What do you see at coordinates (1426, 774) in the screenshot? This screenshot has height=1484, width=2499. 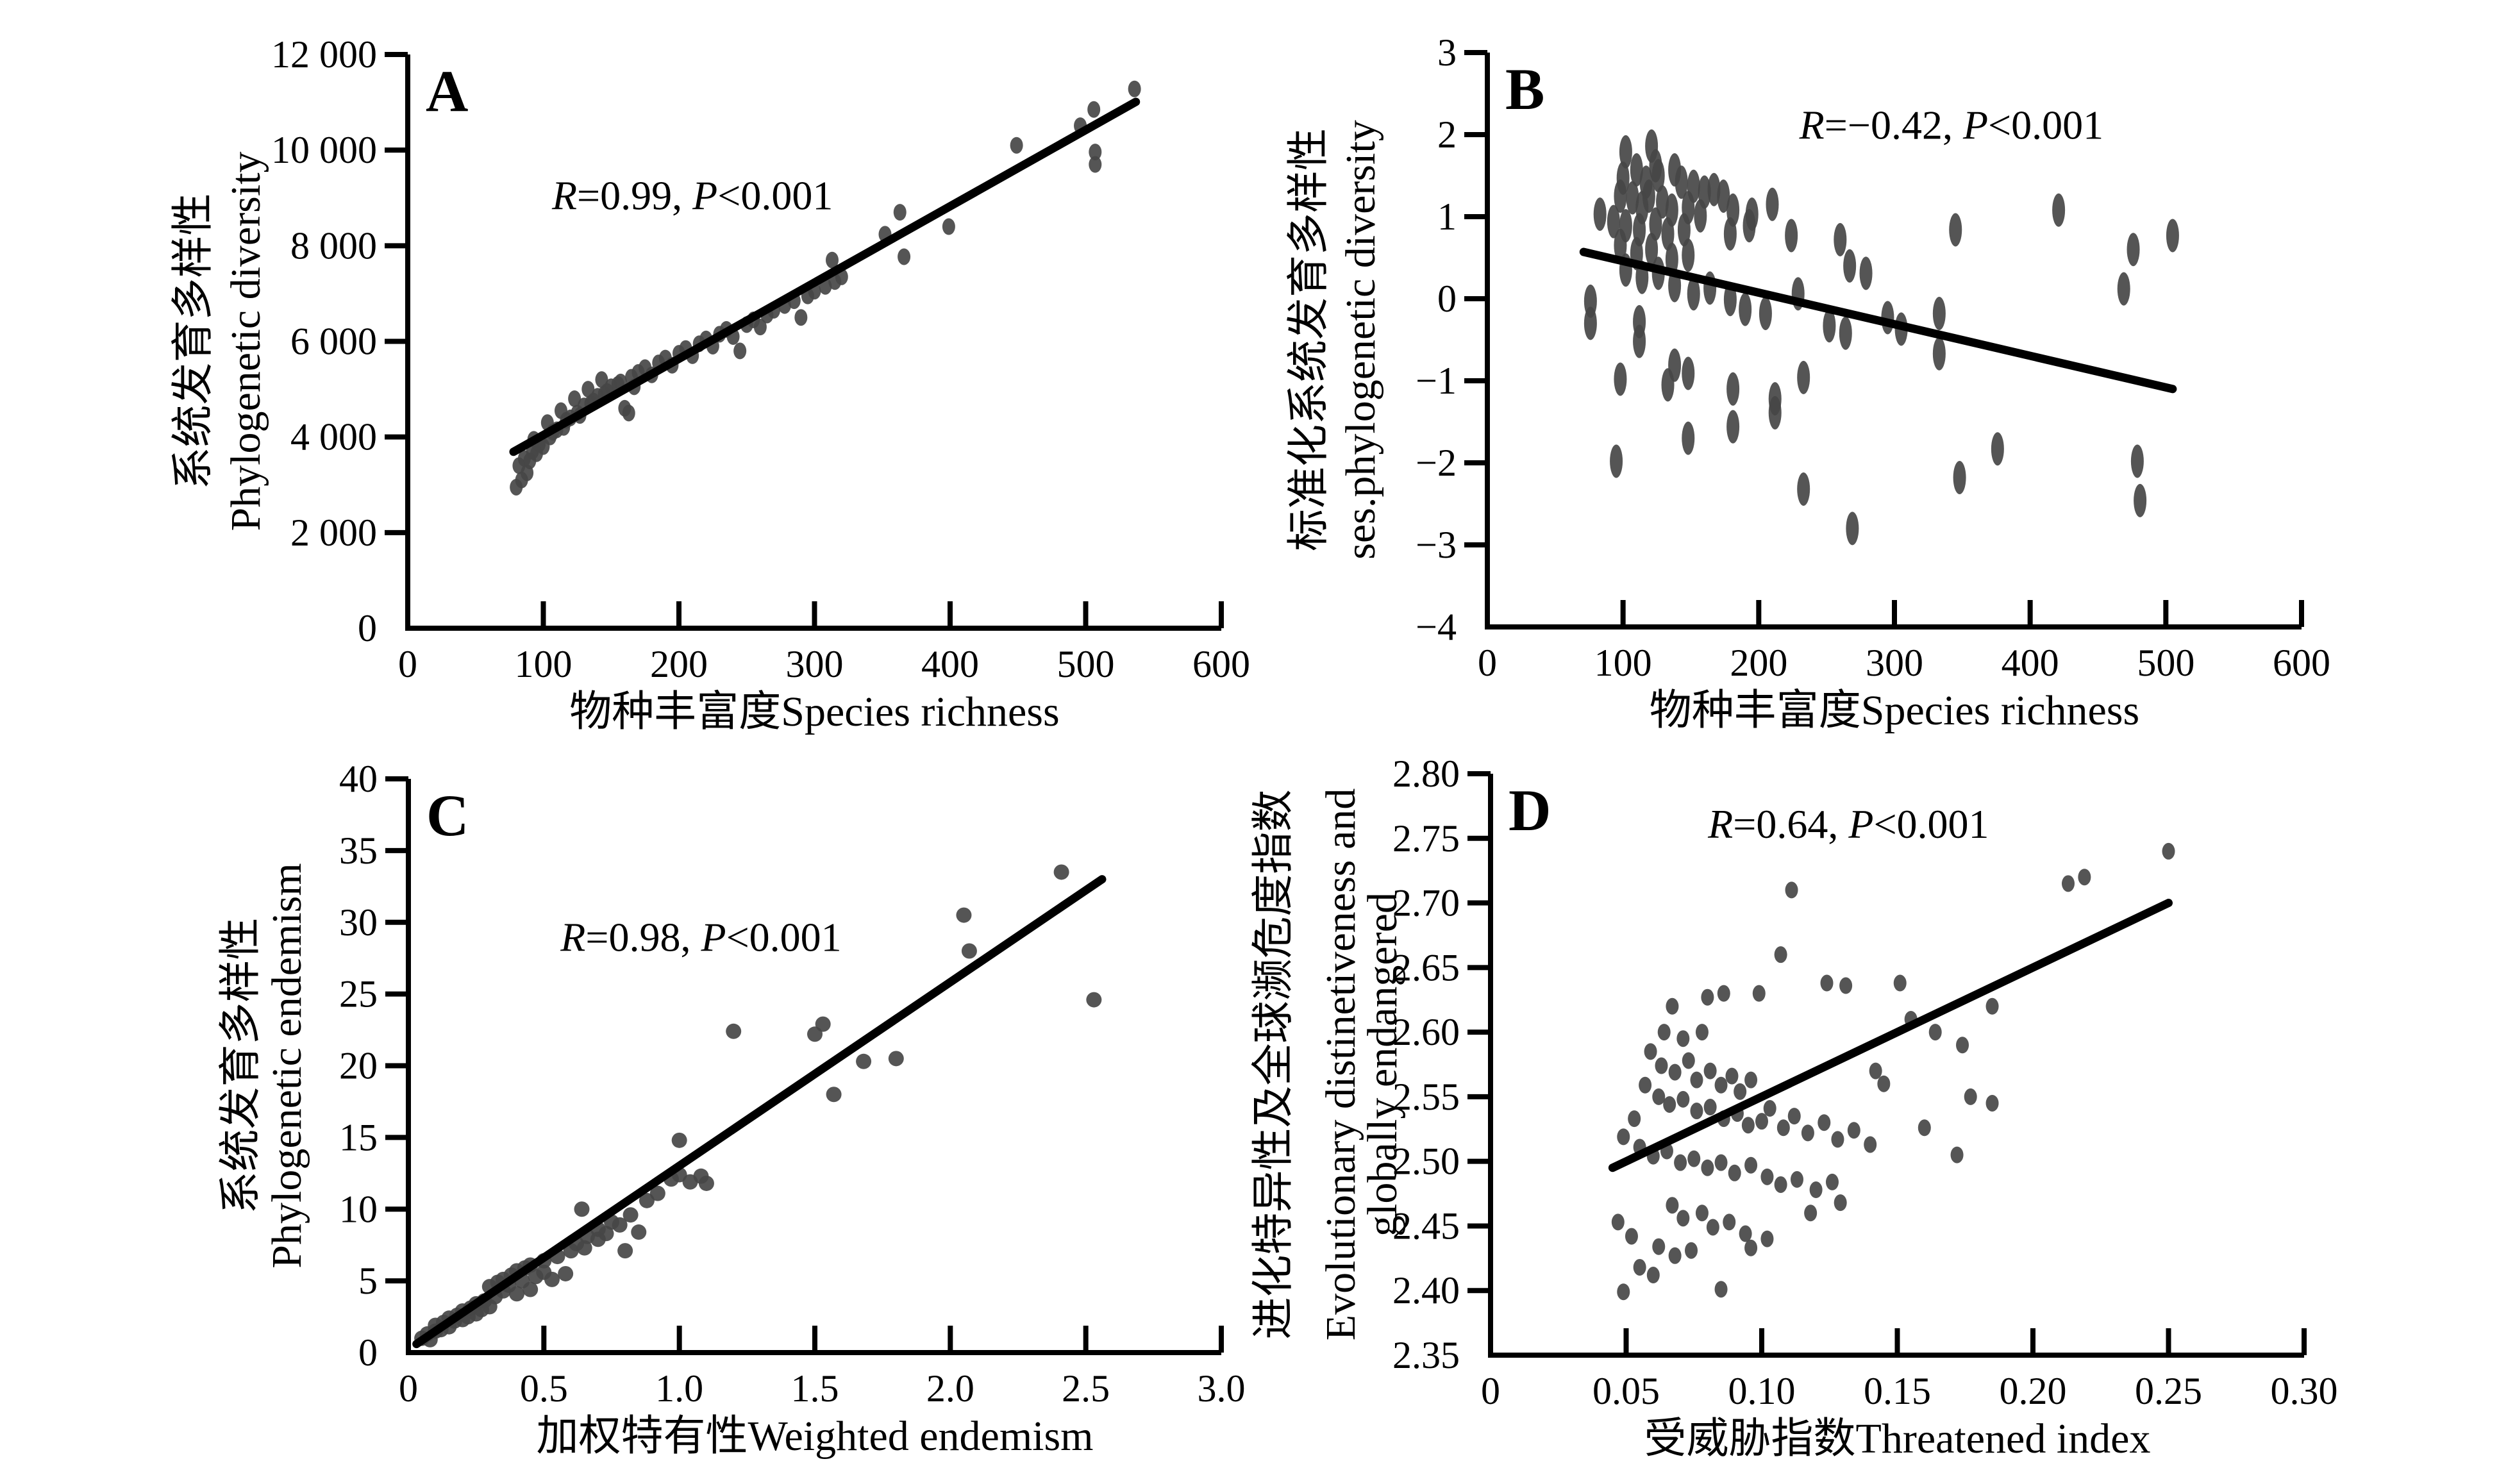 I see `y-tick-label: 2.80` at bounding box center [1426, 774].